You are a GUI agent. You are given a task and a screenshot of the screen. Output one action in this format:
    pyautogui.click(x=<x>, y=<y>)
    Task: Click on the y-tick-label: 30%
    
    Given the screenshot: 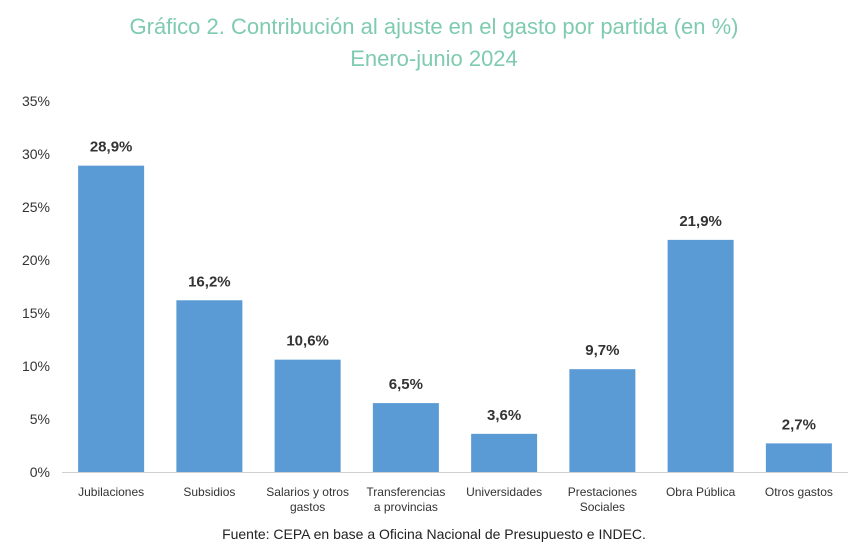 What is the action you would take?
    pyautogui.click(x=36, y=154)
    